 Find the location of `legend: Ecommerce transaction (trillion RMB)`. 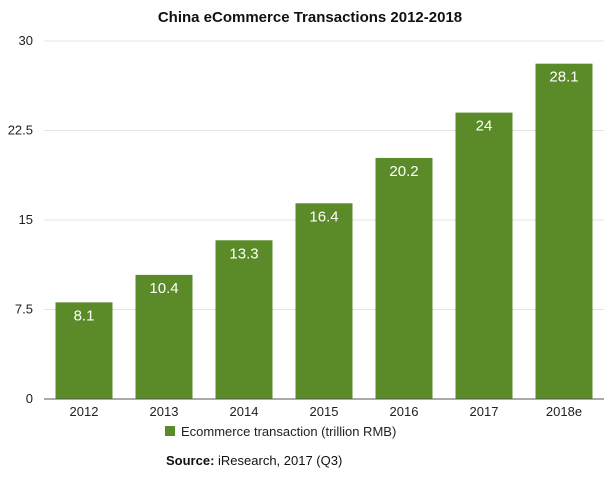

legend: Ecommerce transaction (trillion RMB) is located at coordinates (280, 431).